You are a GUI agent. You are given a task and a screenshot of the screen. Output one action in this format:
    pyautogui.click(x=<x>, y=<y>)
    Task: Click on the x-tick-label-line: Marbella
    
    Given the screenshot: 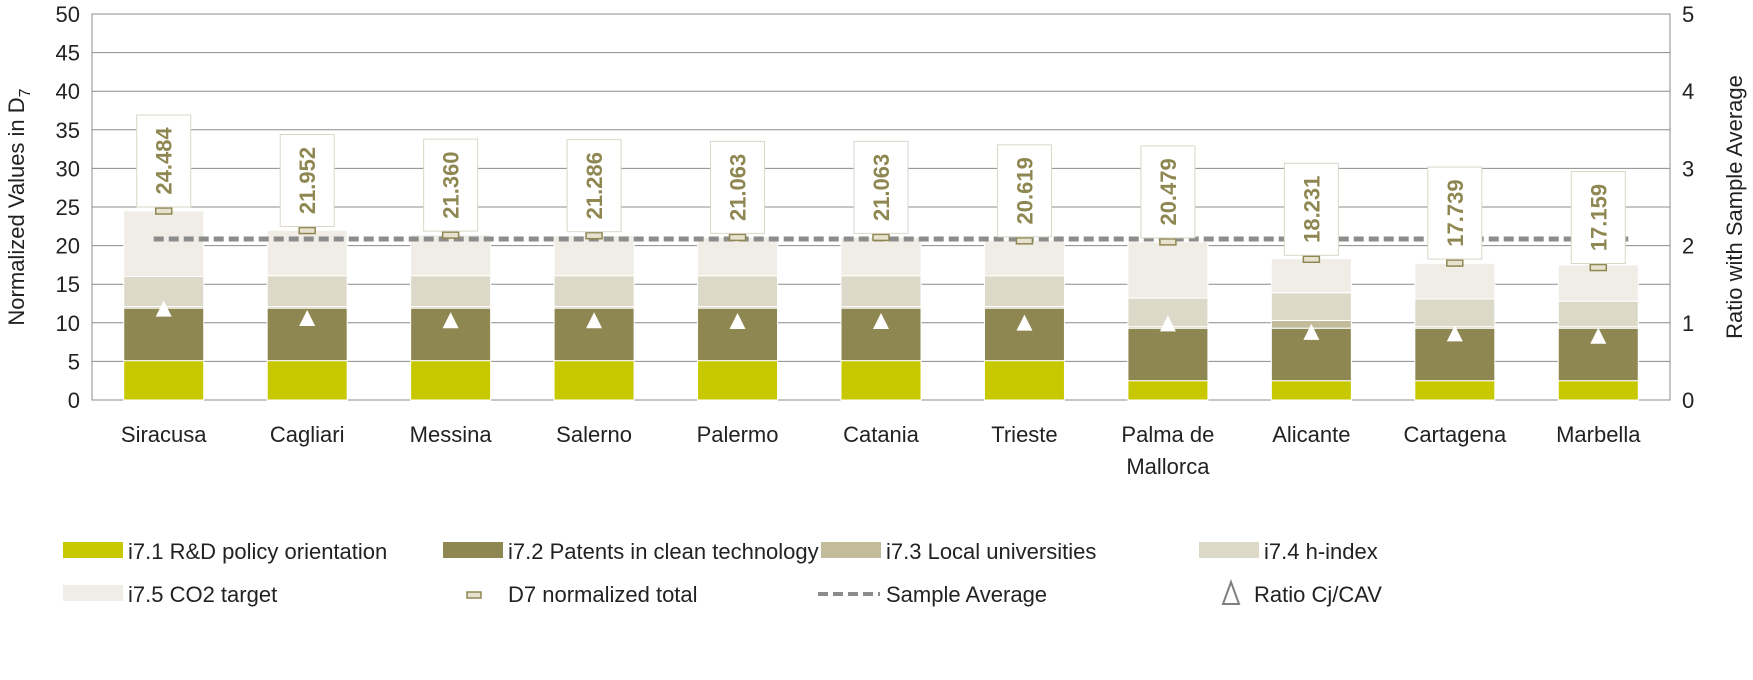 What is the action you would take?
    pyautogui.click(x=1598, y=434)
    